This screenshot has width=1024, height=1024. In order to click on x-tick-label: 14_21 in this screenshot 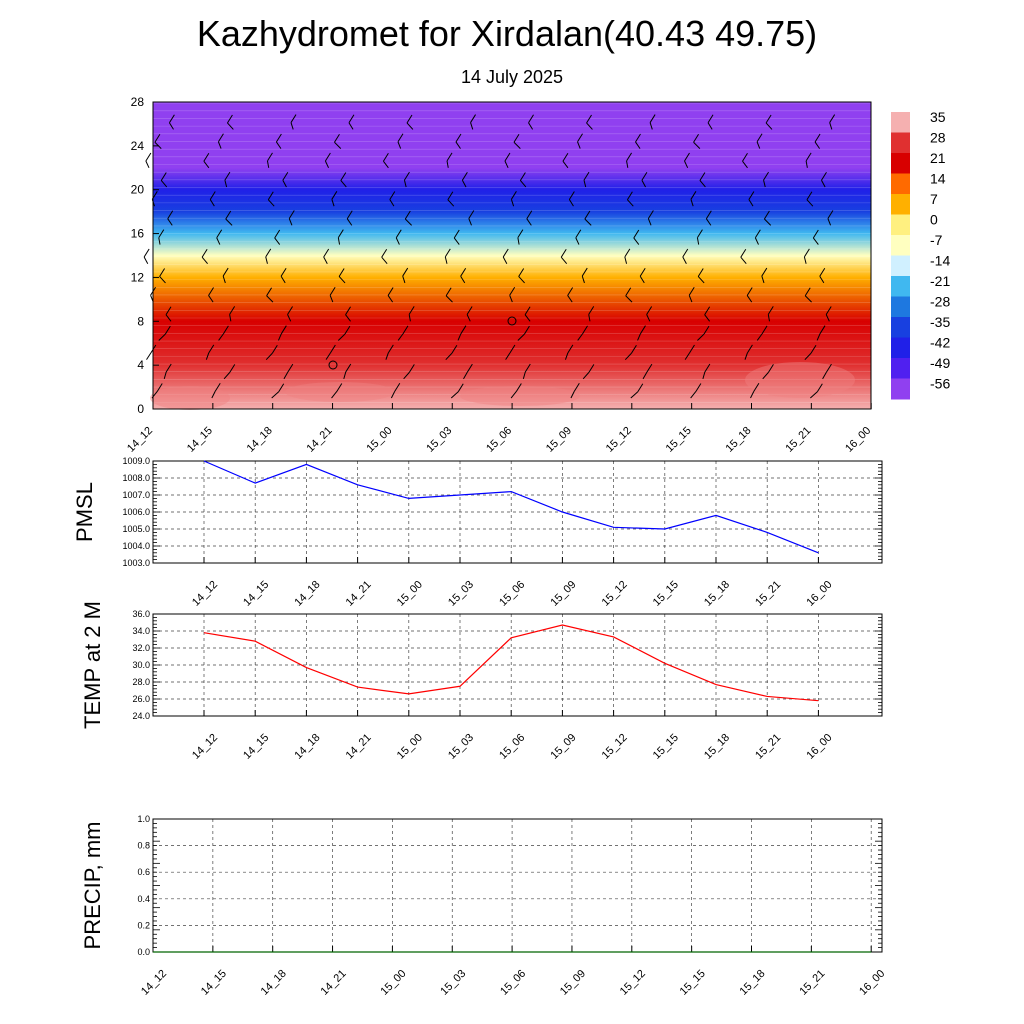, I will do `click(359, 747)`.